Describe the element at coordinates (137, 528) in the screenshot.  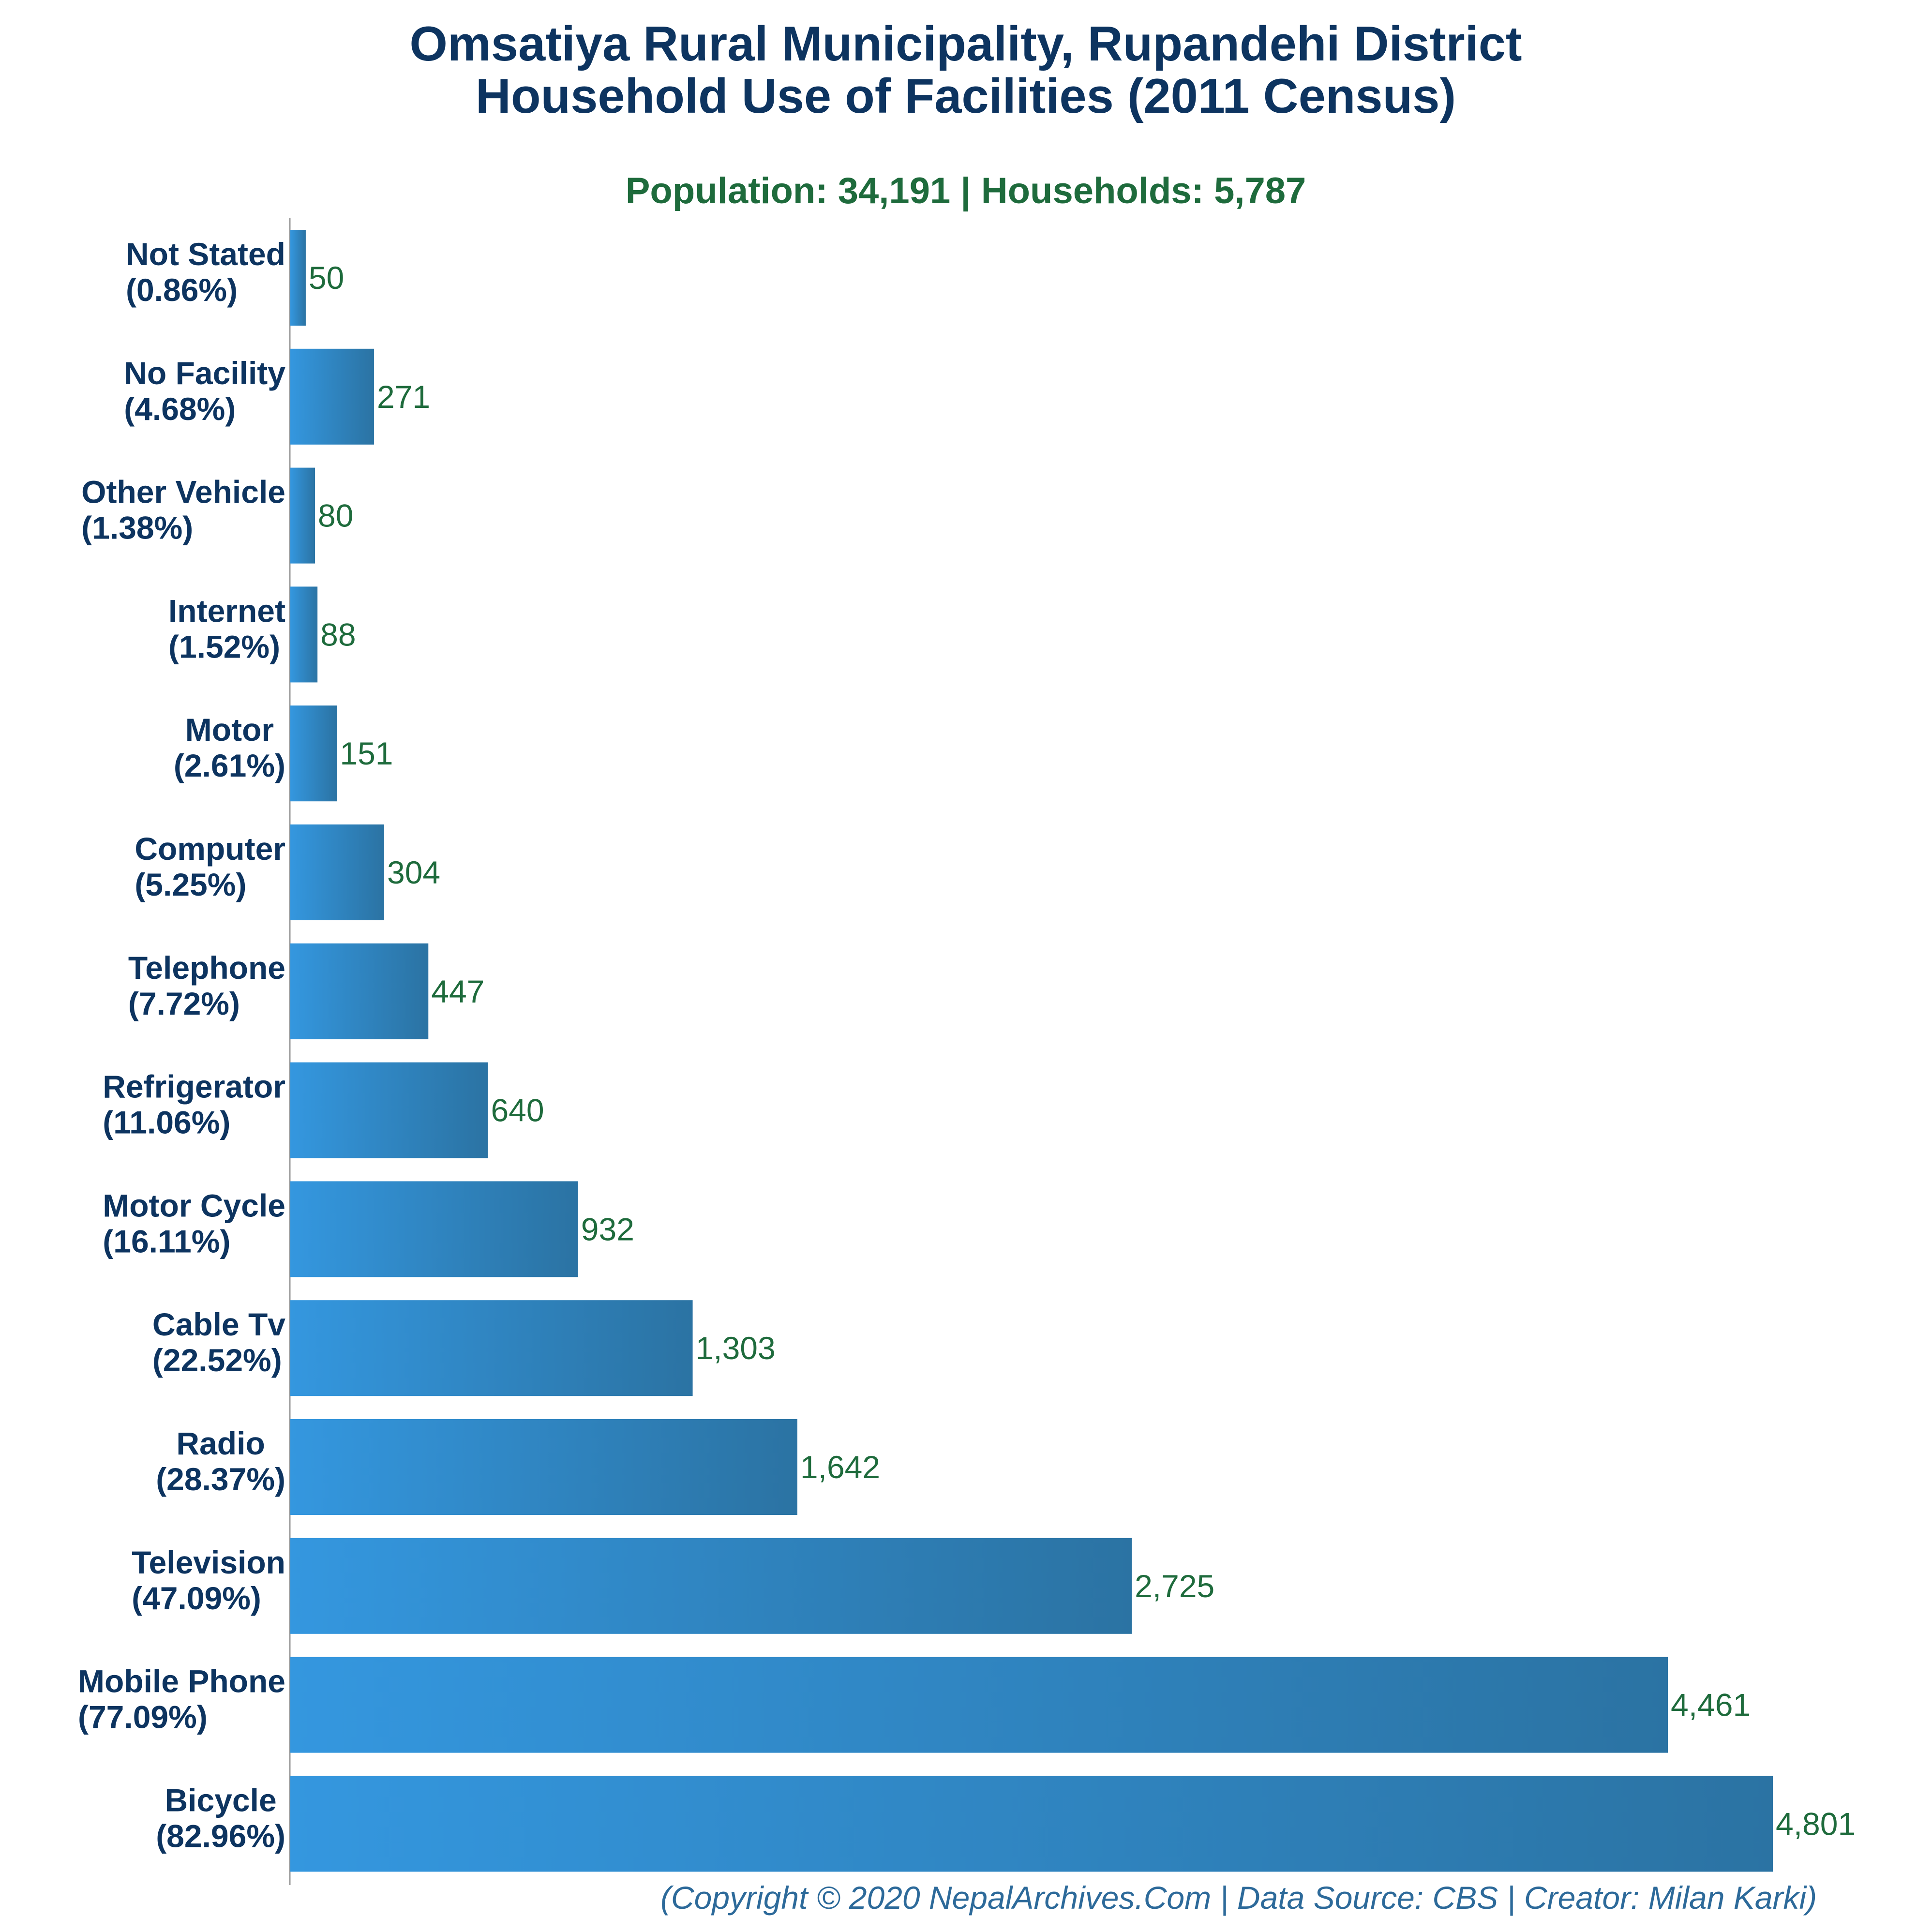
I see `category-pct-2: (1.38%)` at that location.